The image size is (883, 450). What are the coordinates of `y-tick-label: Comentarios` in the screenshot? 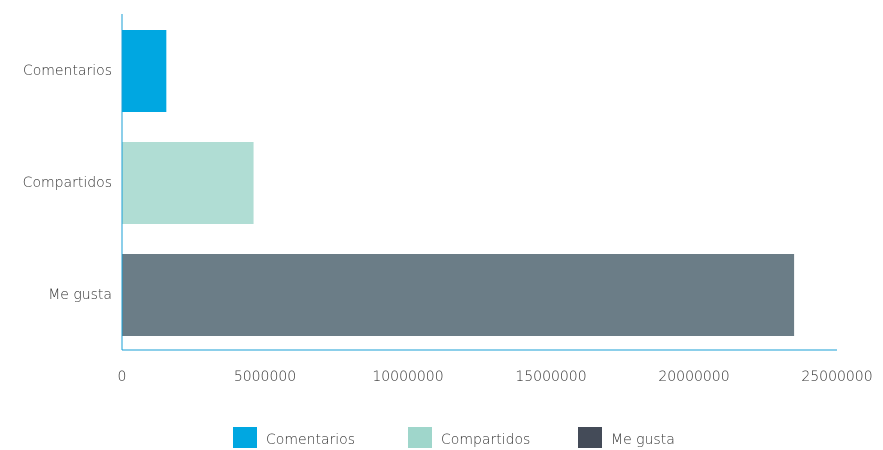 It's located at (67, 71).